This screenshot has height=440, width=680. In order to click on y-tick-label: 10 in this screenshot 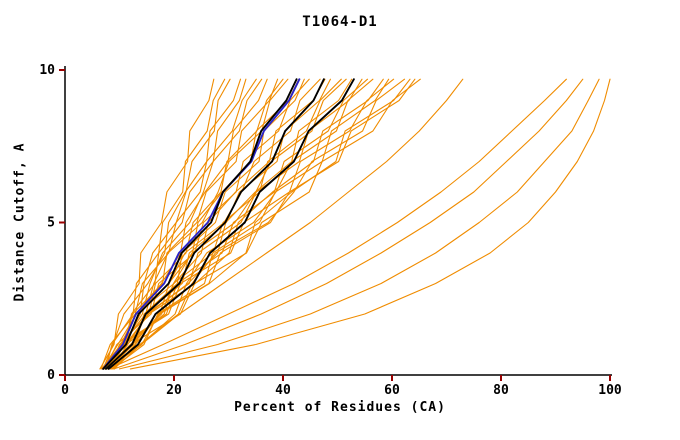, I will do `click(47, 70)`.